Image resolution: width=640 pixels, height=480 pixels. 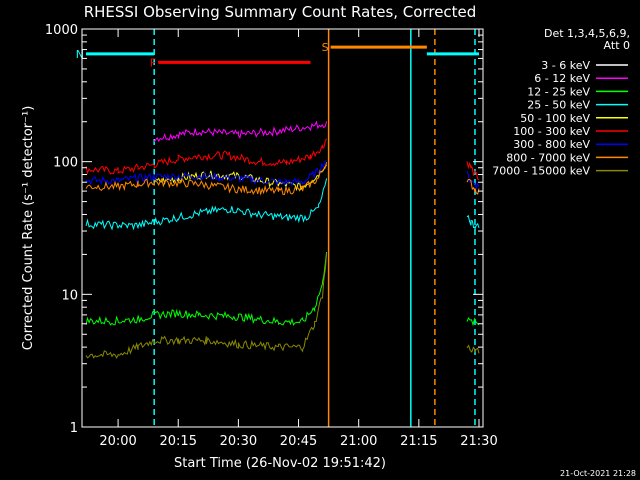 I want to click on y-tick-label-1: 10, so click(x=69, y=295).